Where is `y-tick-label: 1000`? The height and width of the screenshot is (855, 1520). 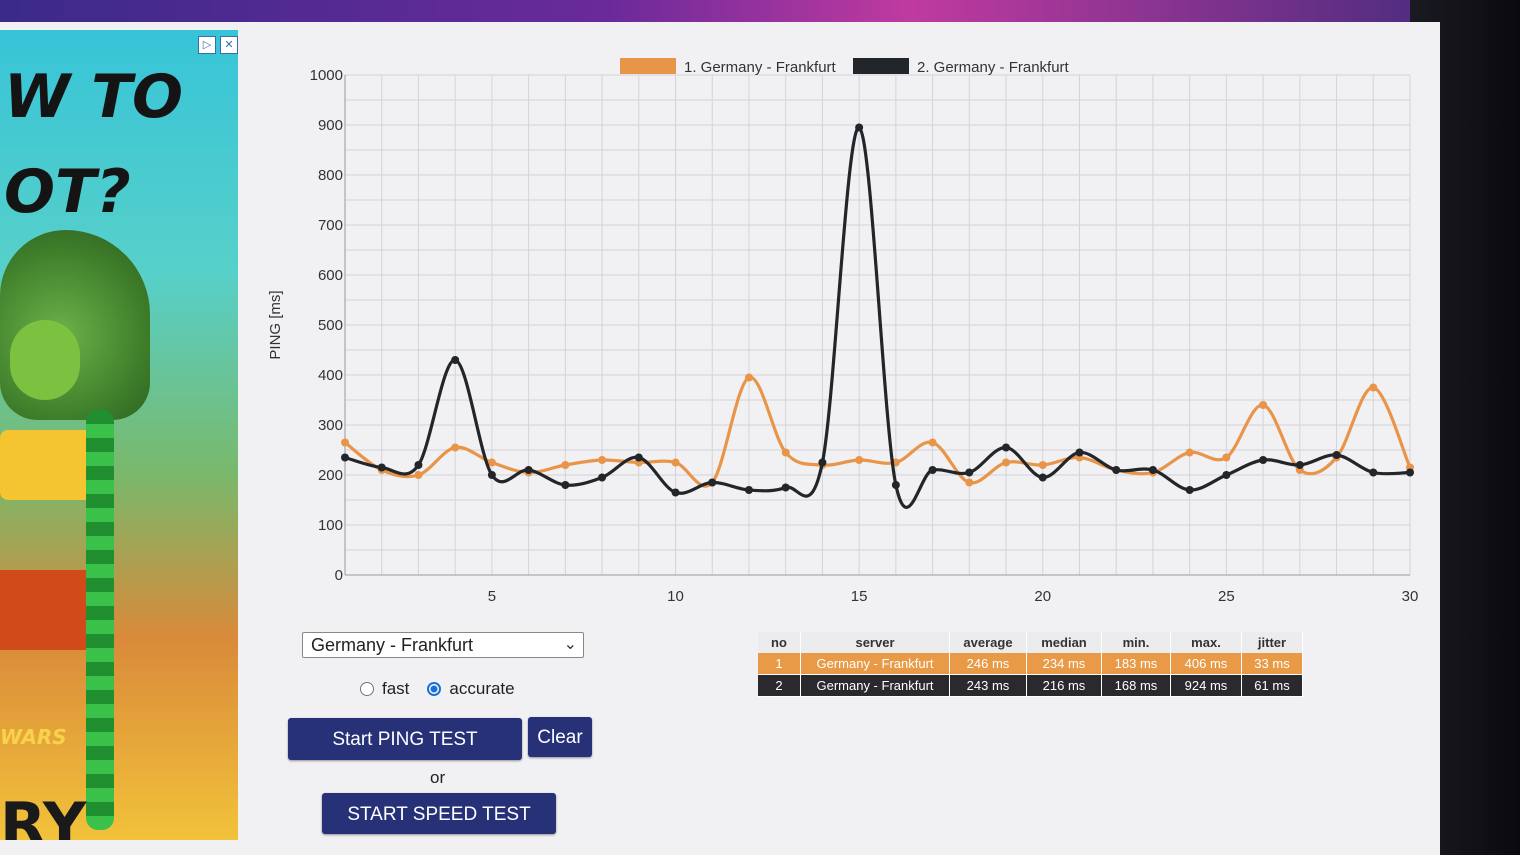
y-tick-label: 1000 is located at coordinates (326, 75).